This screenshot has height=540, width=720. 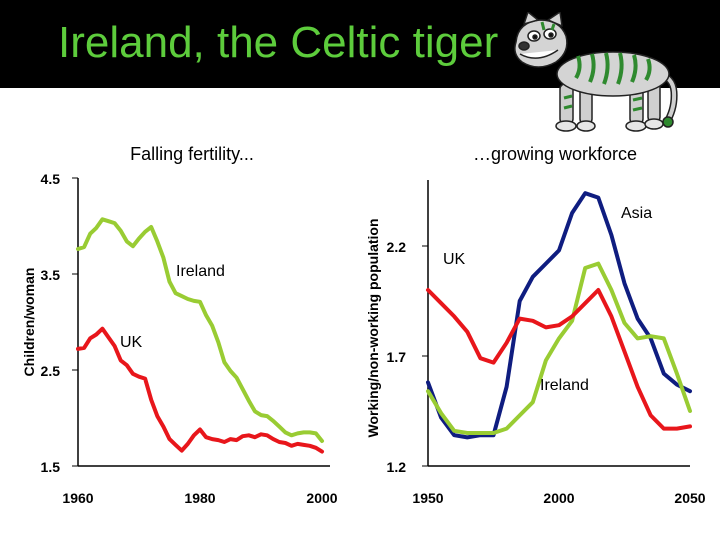 What do you see at coordinates (200, 271) in the screenshot?
I see `fertility-annotation-ireland: Ireland` at bounding box center [200, 271].